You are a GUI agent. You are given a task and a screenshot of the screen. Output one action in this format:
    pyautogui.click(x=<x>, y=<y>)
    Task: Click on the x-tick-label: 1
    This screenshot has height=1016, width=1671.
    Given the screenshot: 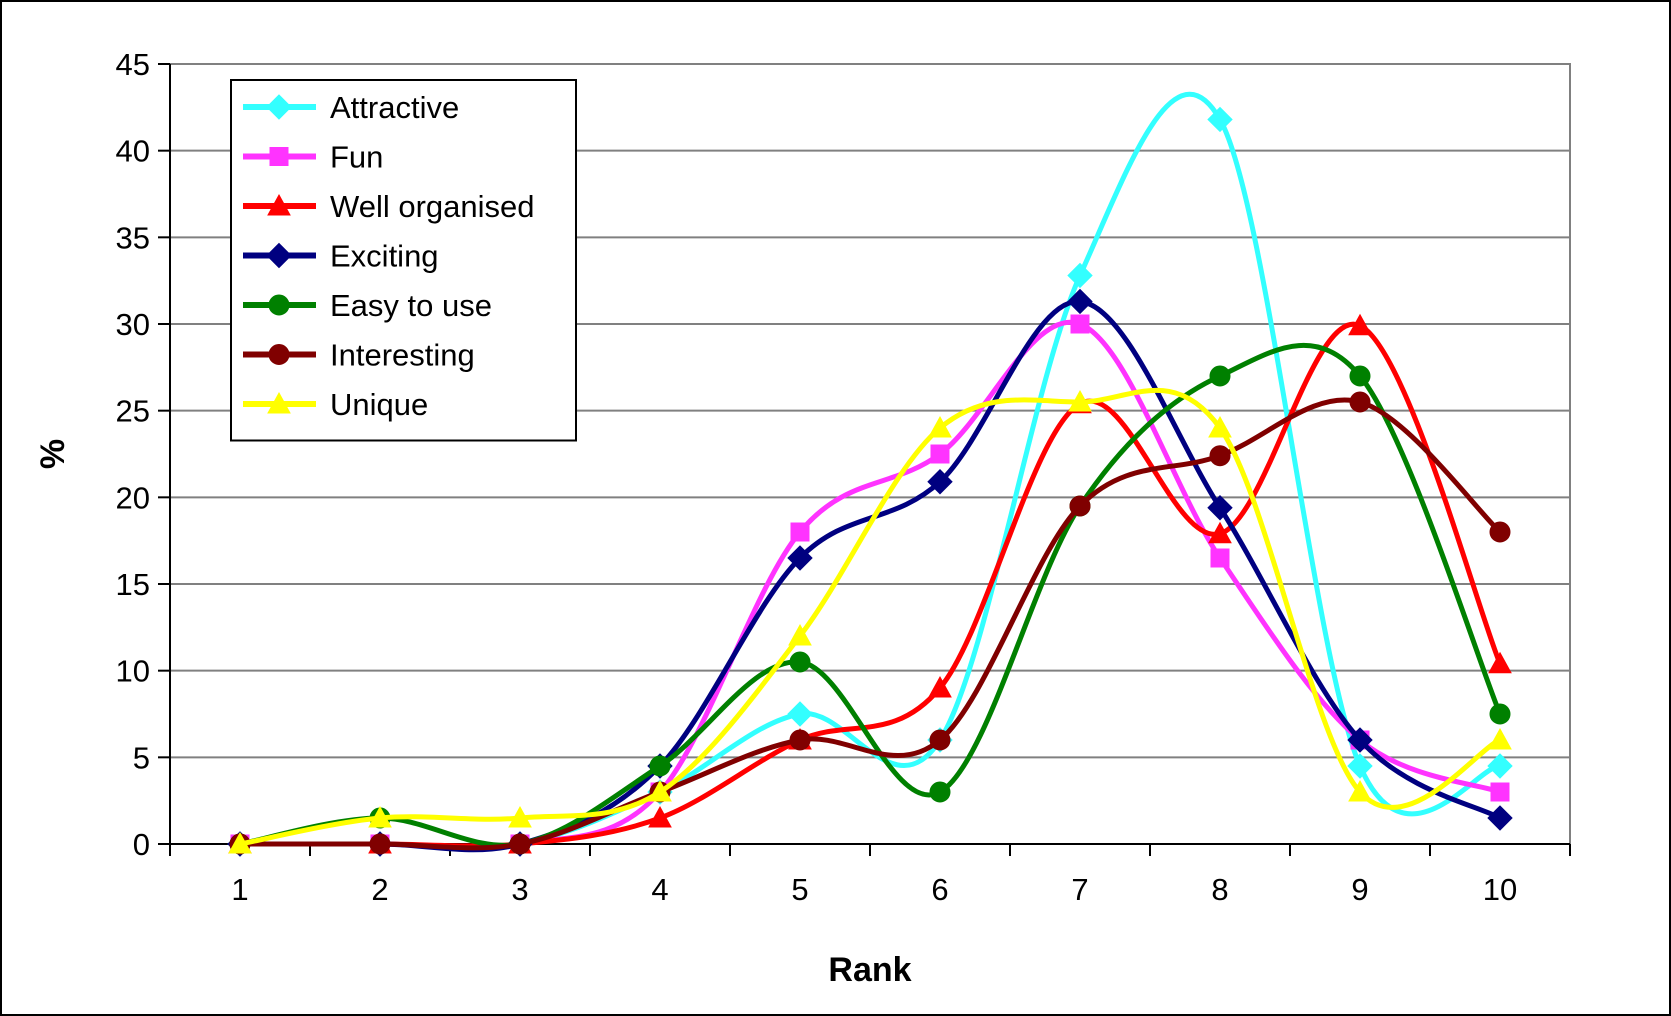 What is the action you would take?
    pyautogui.click(x=239, y=889)
    